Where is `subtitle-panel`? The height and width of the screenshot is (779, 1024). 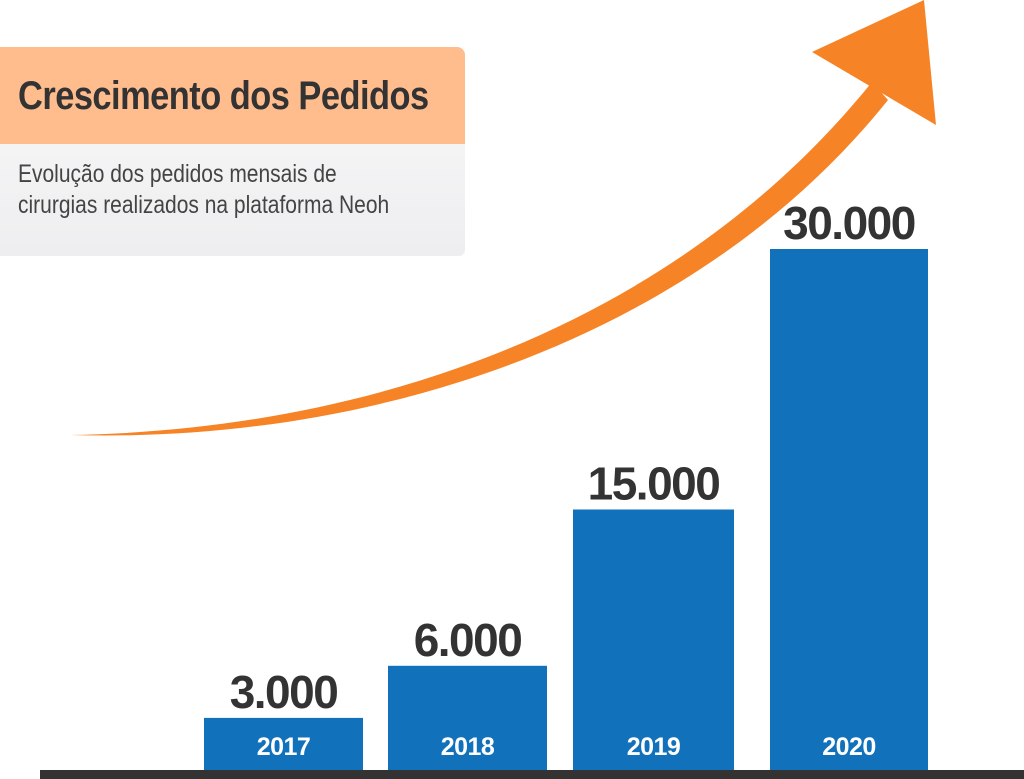
subtitle-panel is located at coordinates (232, 200).